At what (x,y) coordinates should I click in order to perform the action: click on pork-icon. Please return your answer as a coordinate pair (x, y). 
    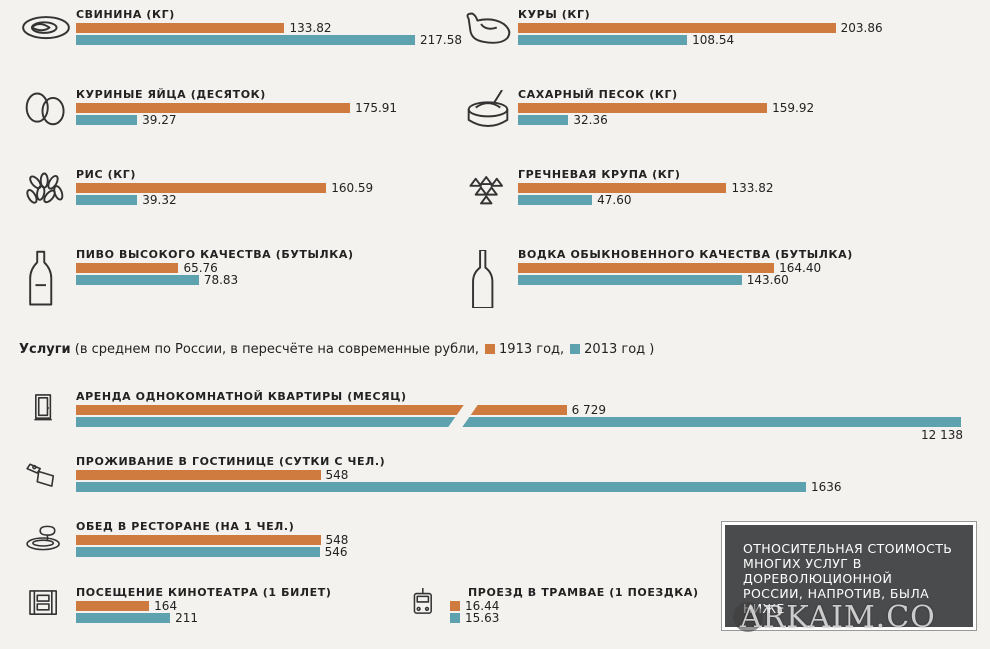
    Looking at the image, I should click on (46, 28).